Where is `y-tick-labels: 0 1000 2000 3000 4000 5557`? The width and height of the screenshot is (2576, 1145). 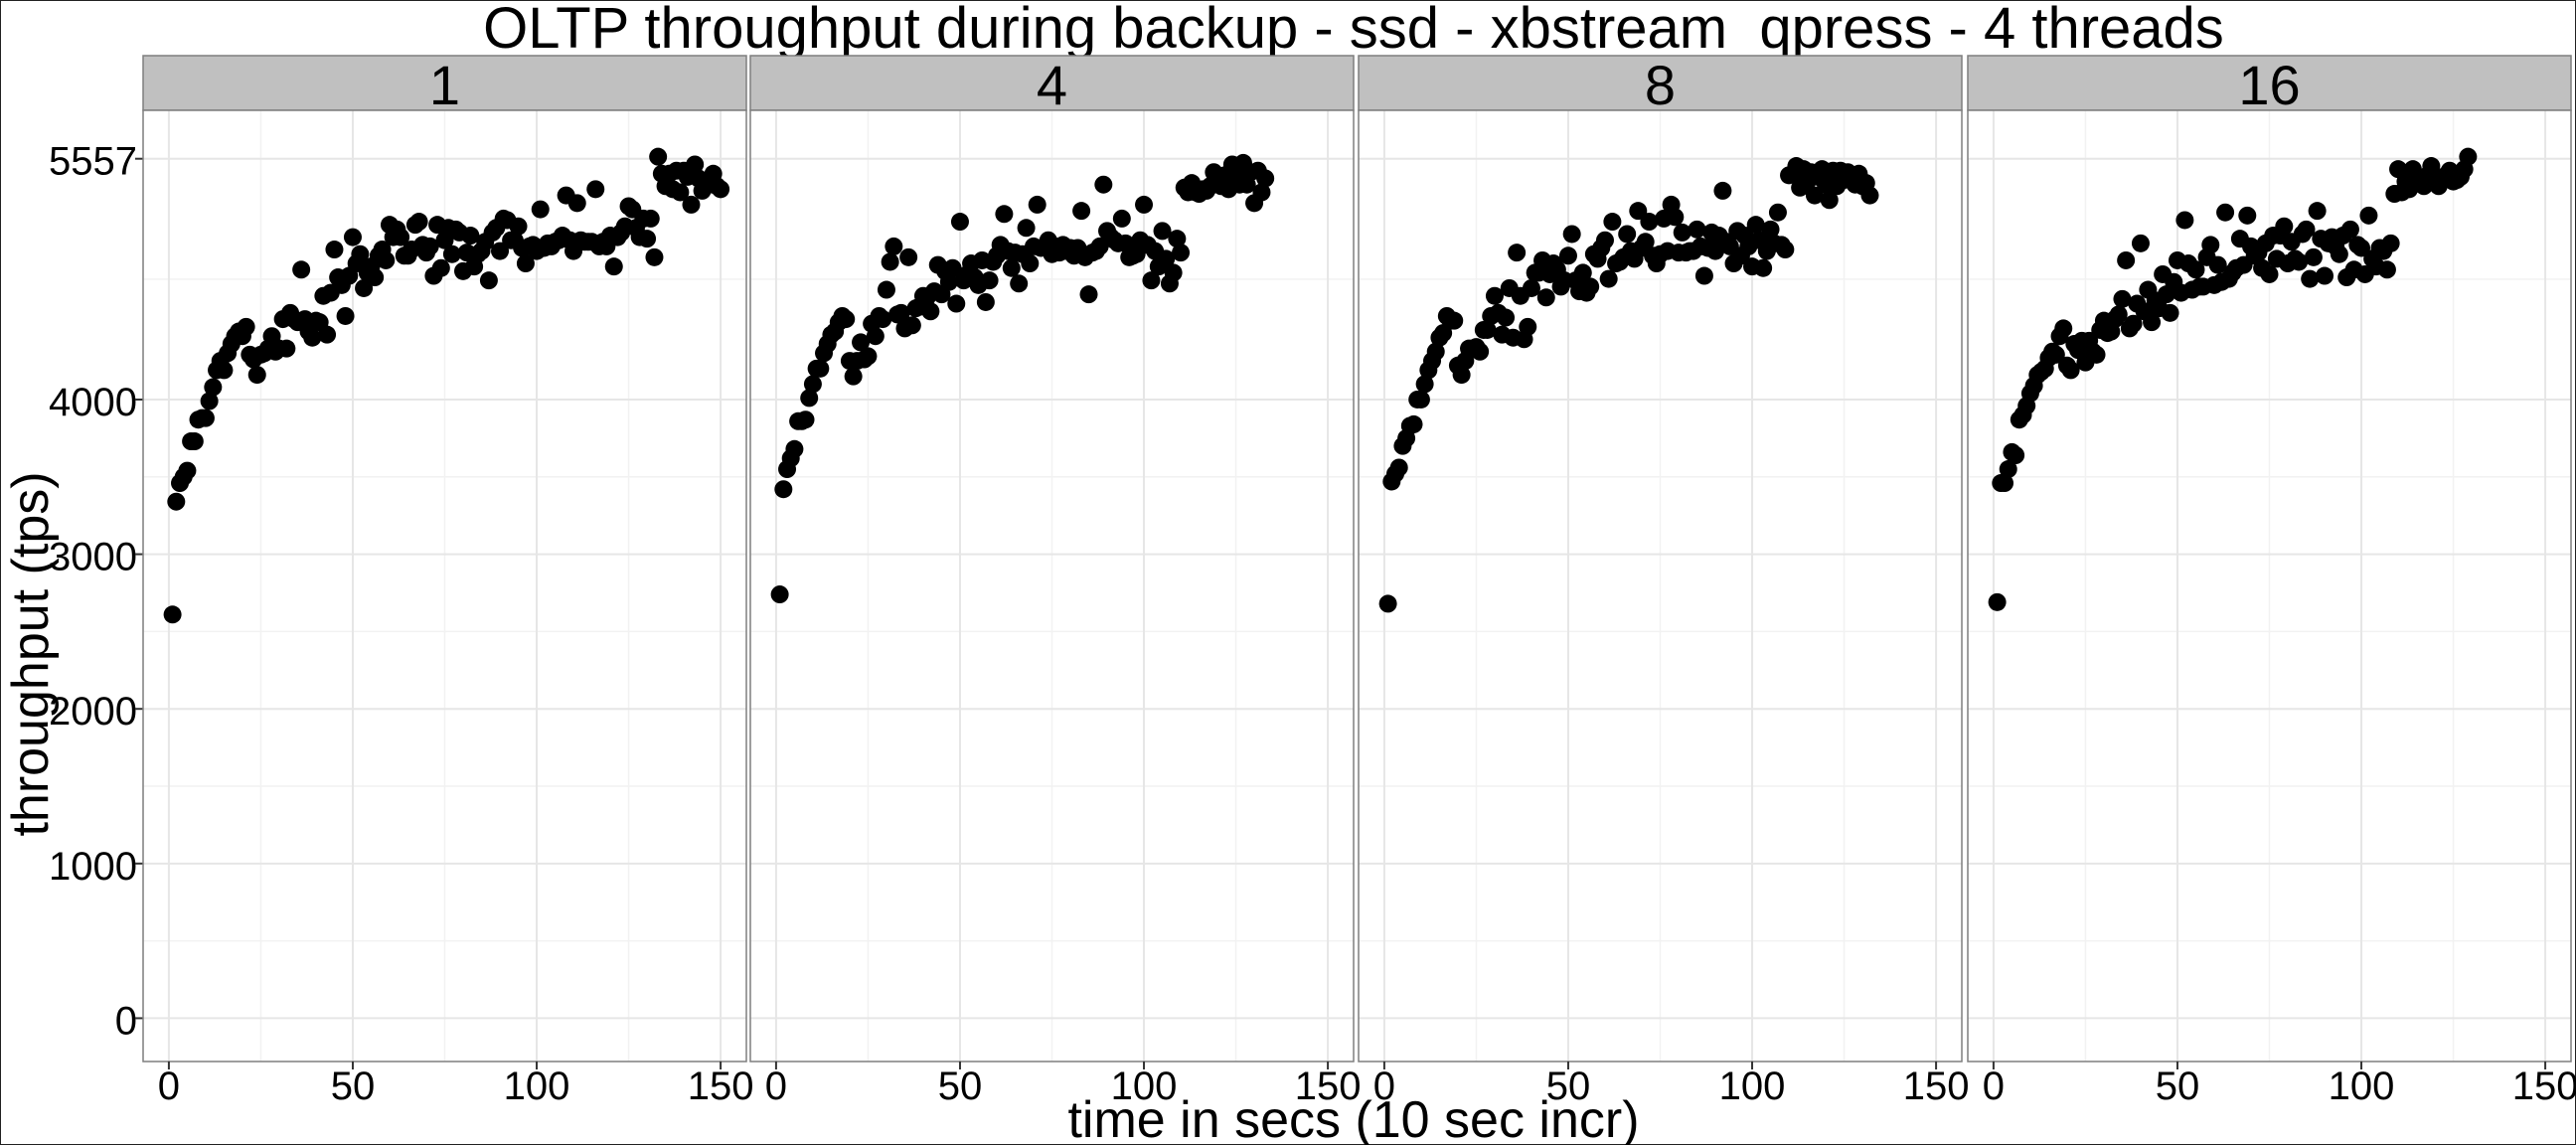 y-tick-labels: 0 1000 2000 3000 4000 5557 is located at coordinates (96, 591).